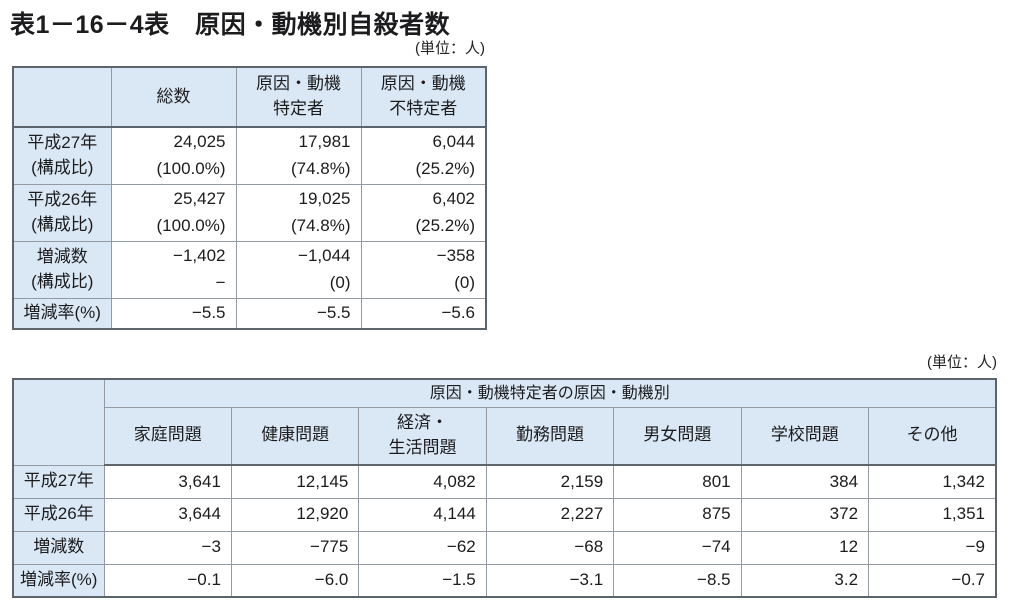  What do you see at coordinates (550, 547) in the screenshot?
I see `cell-value: −68` at bounding box center [550, 547].